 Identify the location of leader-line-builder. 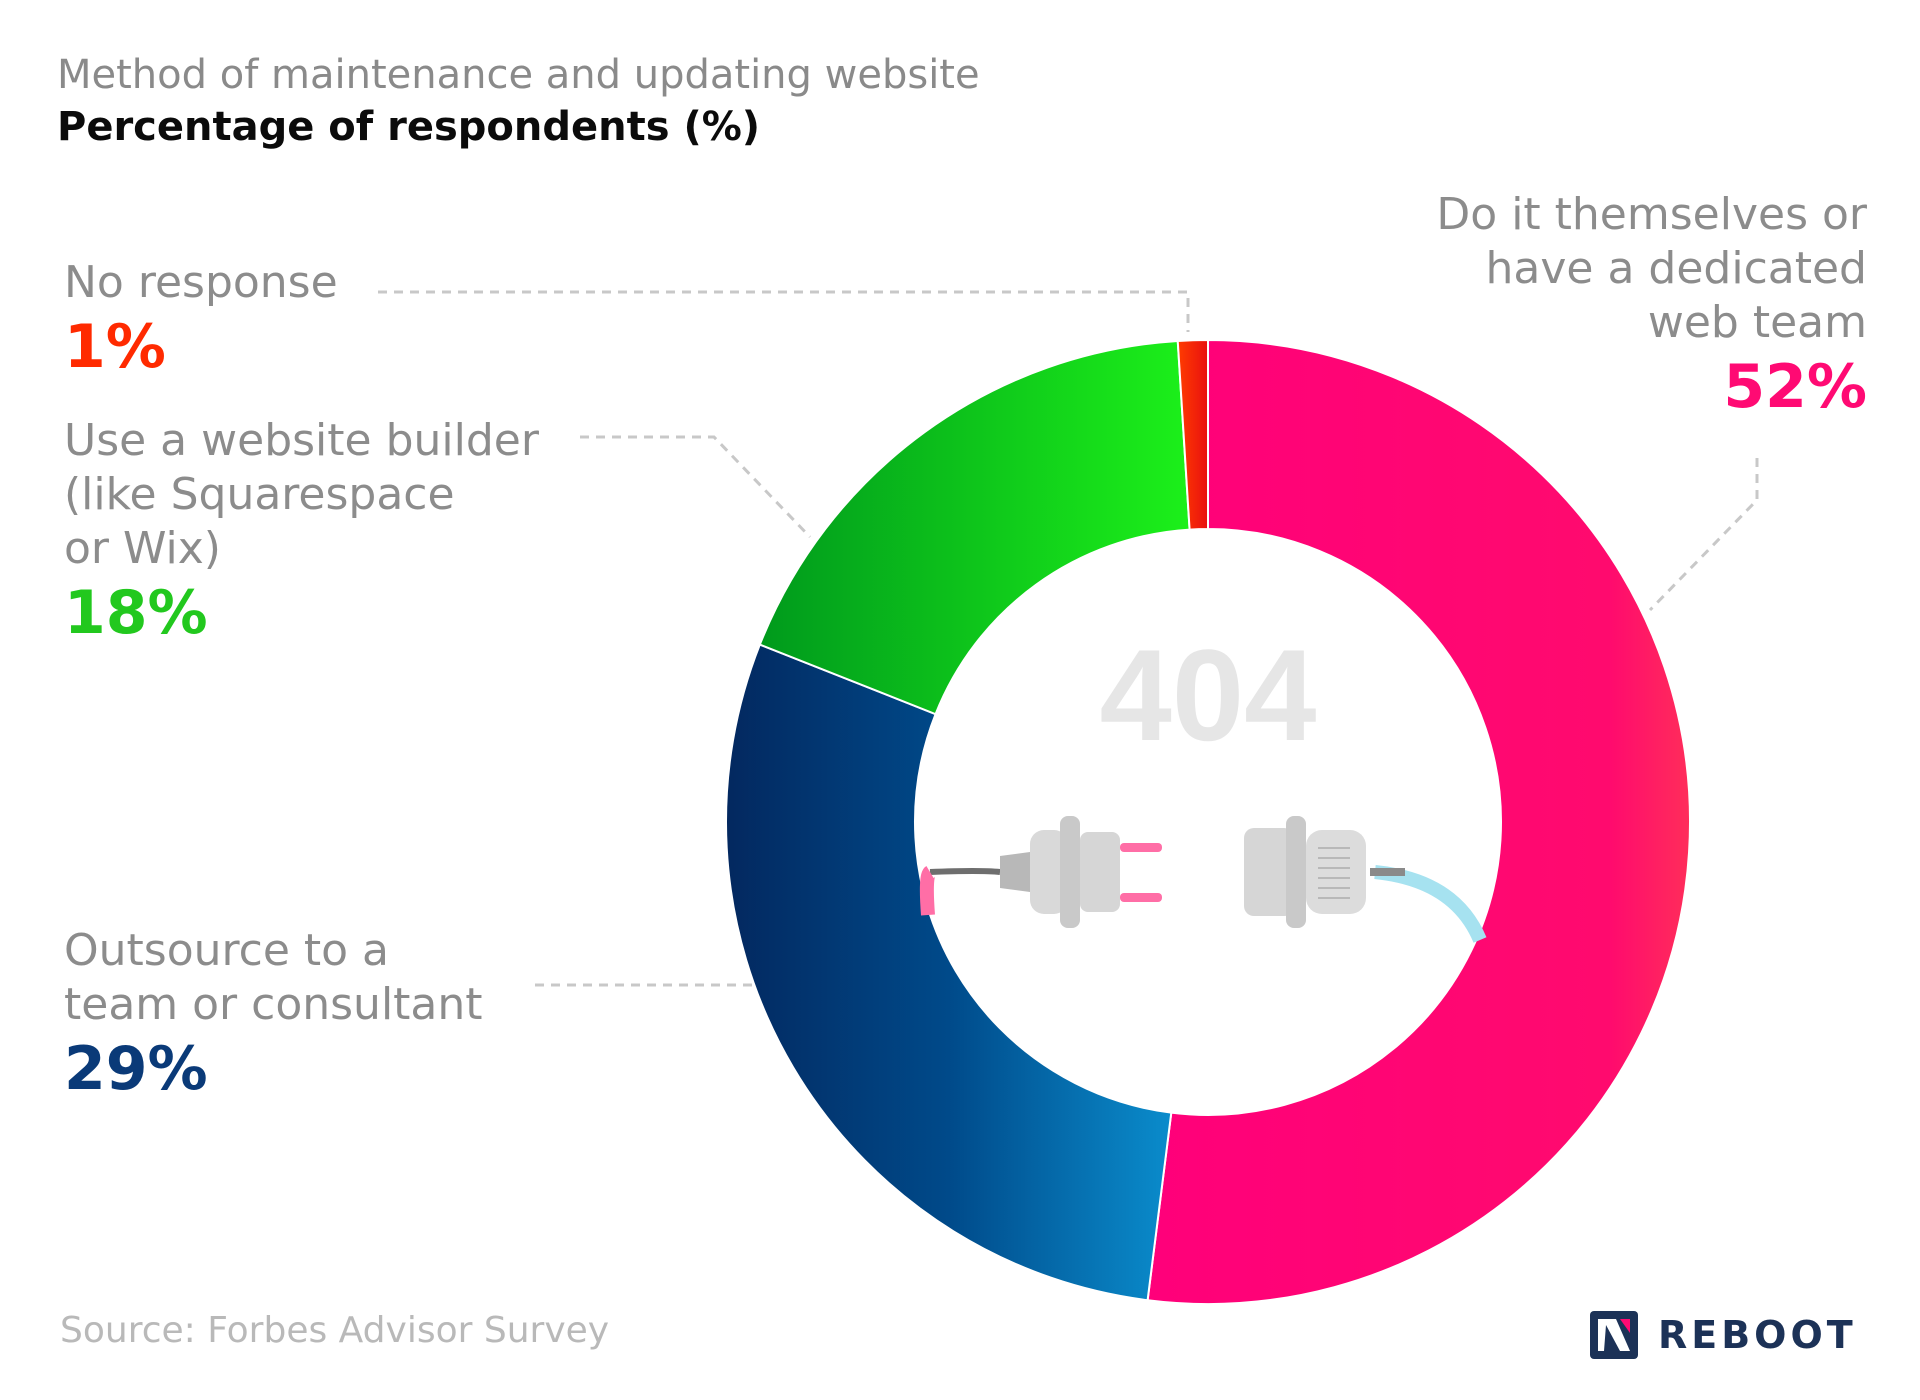
(696, 487).